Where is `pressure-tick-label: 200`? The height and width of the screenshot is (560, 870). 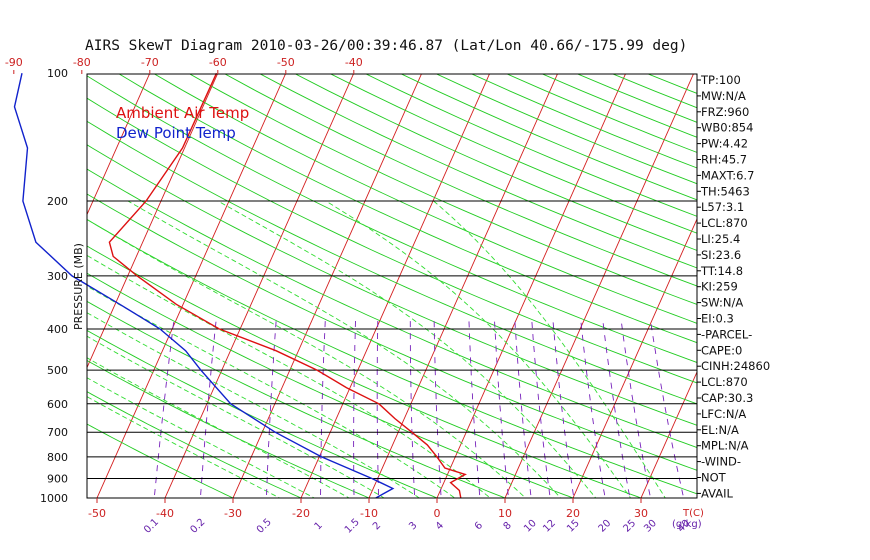
pressure-tick-label: 200 is located at coordinates (57, 201).